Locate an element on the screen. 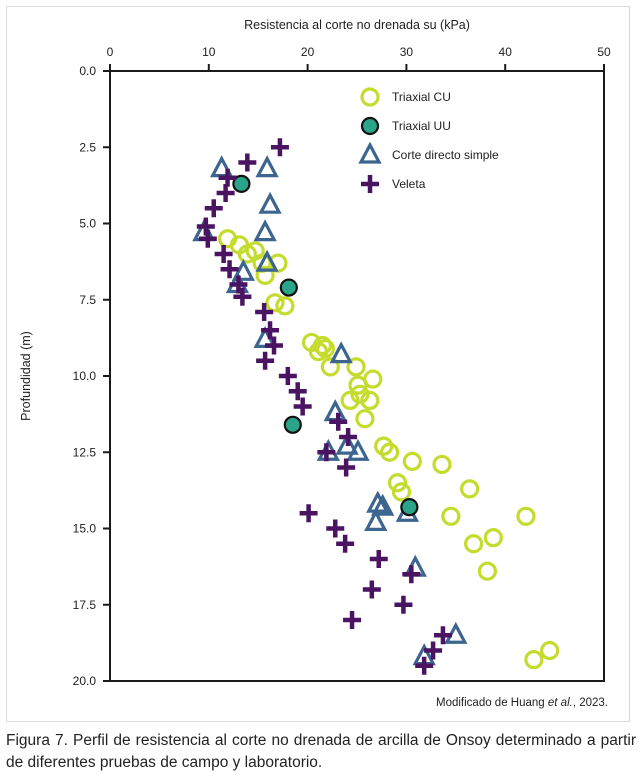 This screenshot has width=642, height=783. x-tick-label: 50 is located at coordinates (604, 52).